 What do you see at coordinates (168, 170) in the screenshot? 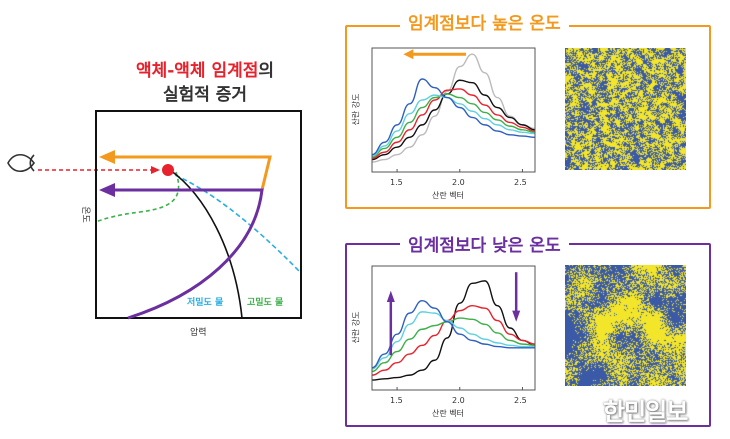
I see `critical-point` at bounding box center [168, 170].